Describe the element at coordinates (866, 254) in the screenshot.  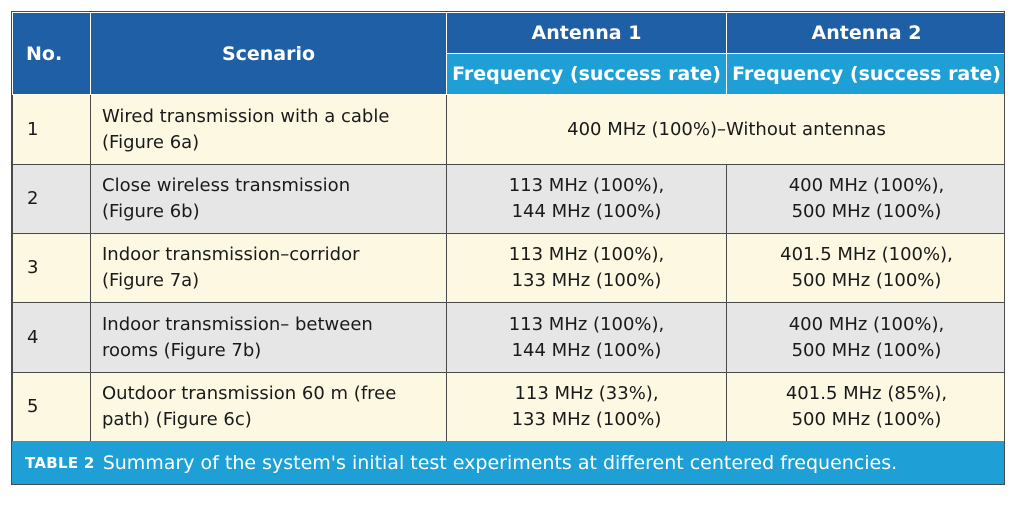
I see `frequency-line: 401.5 MHz (100%),` at that location.